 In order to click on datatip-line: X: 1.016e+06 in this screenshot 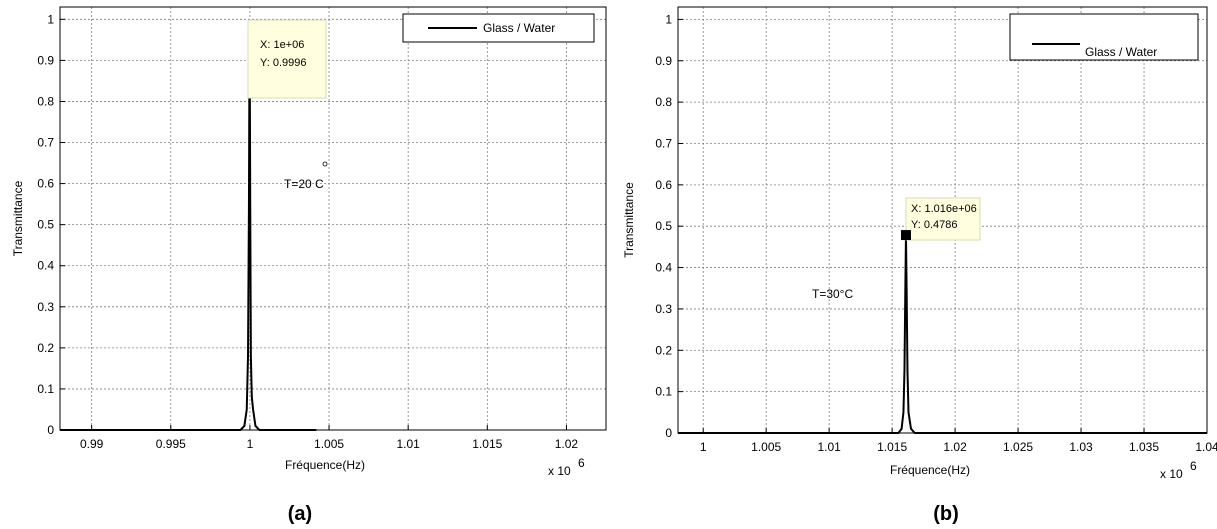, I will do `click(944, 209)`.